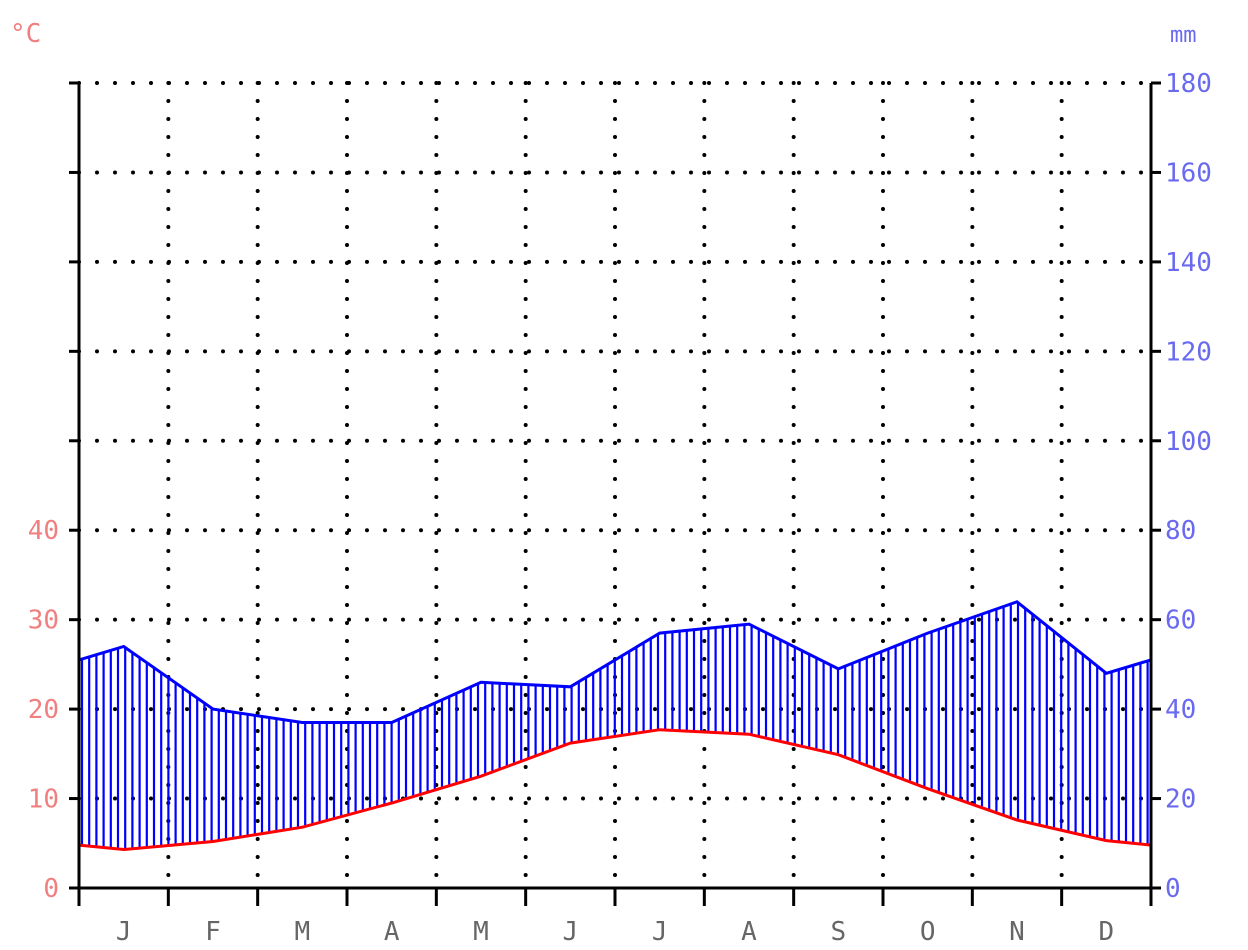  What do you see at coordinates (43, 621) in the screenshot?
I see `temperature-tick-label: 30` at bounding box center [43, 621].